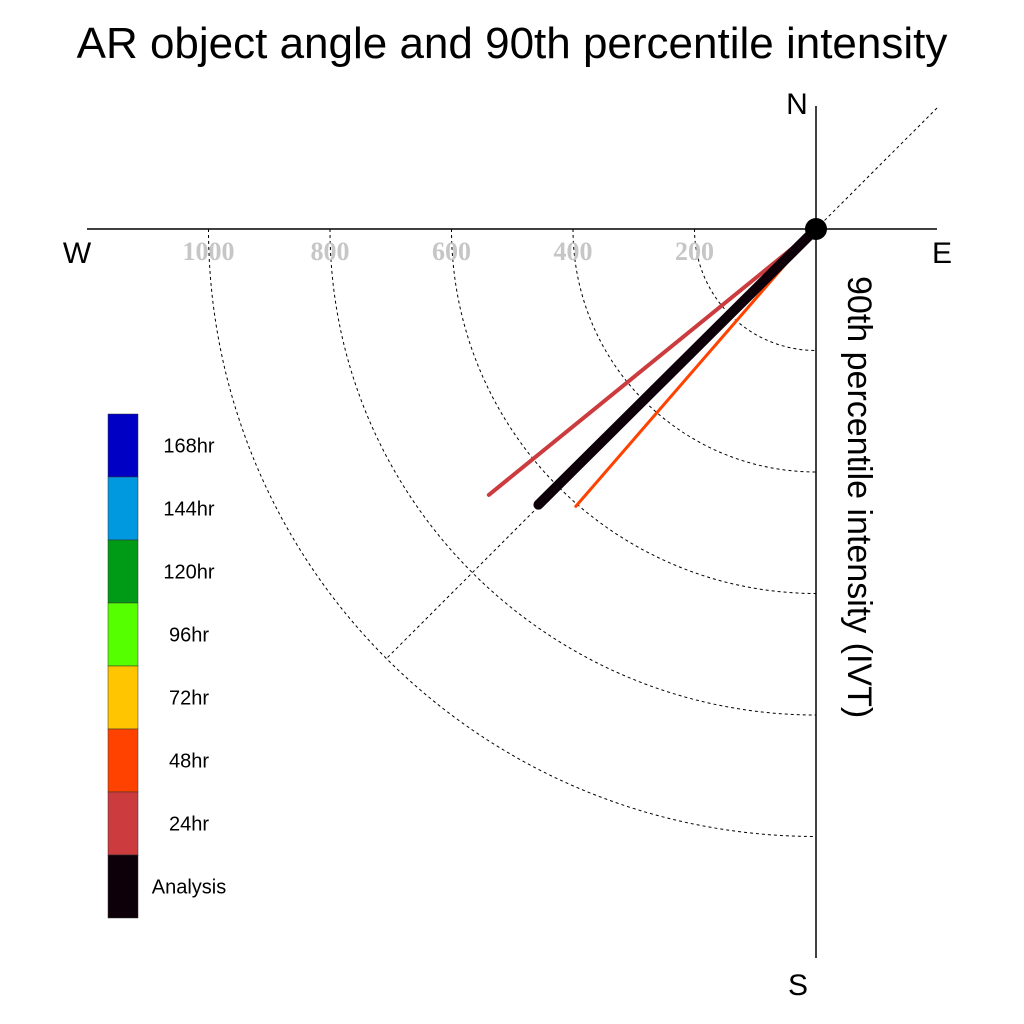 Image resolution: width=1024 pixels, height=1024 pixels. What do you see at coordinates (330, 251) in the screenshot?
I see `tick-label-800: 800` at bounding box center [330, 251].